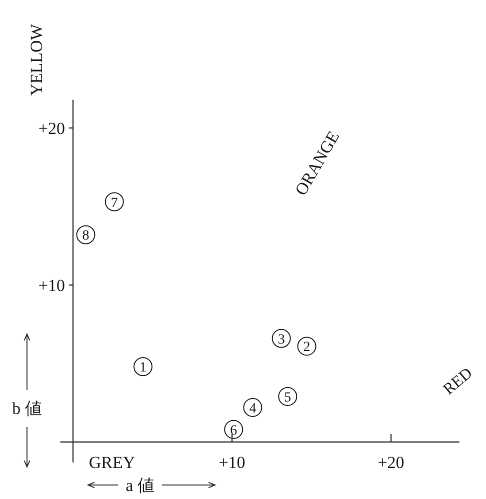 This screenshot has height=499, width=486. What do you see at coordinates (86, 236) in the screenshot?
I see `annotation: 8` at bounding box center [86, 236].